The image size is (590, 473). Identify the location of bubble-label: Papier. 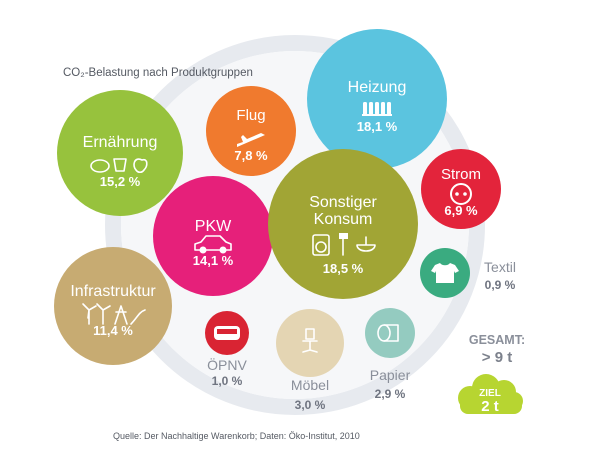
(390, 375).